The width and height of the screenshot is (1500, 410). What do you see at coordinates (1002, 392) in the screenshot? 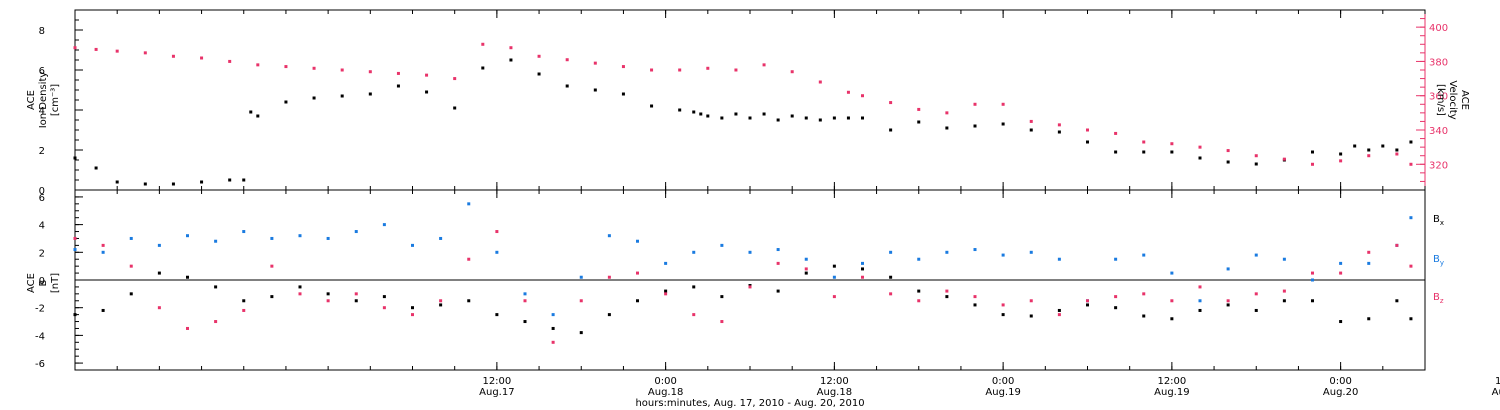
I see `date-tick-label: Aug.19` at bounding box center [1002, 392].